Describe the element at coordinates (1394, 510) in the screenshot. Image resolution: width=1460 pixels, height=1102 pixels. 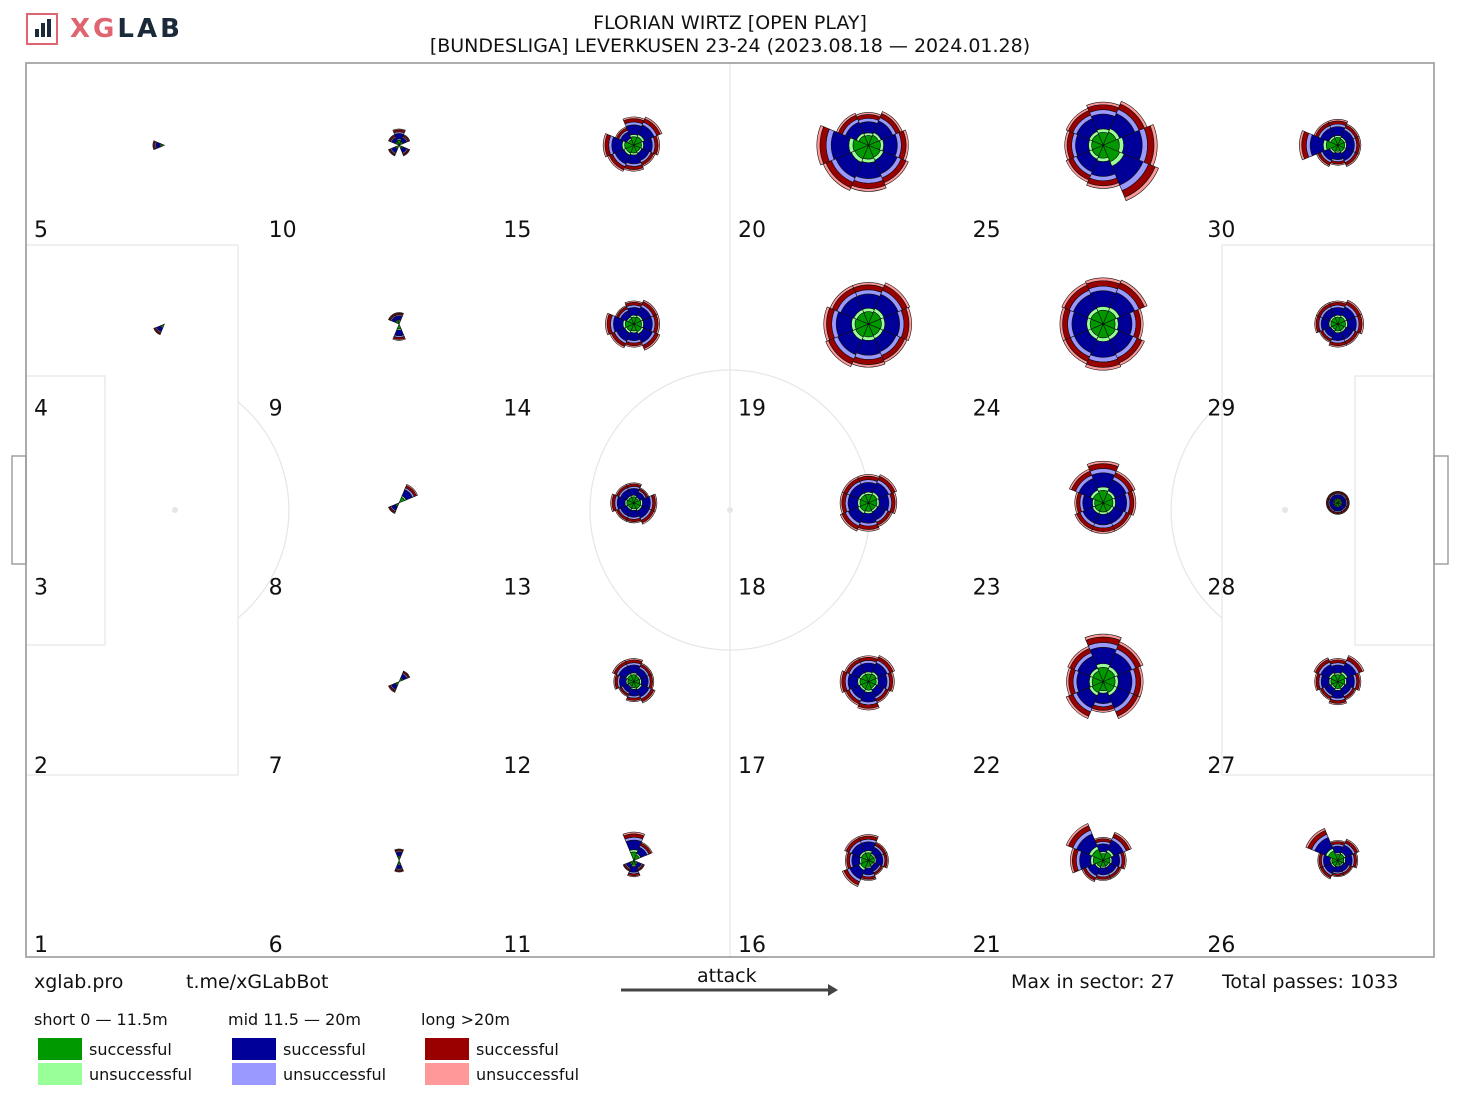
I see `right-six-yard-box` at that location.